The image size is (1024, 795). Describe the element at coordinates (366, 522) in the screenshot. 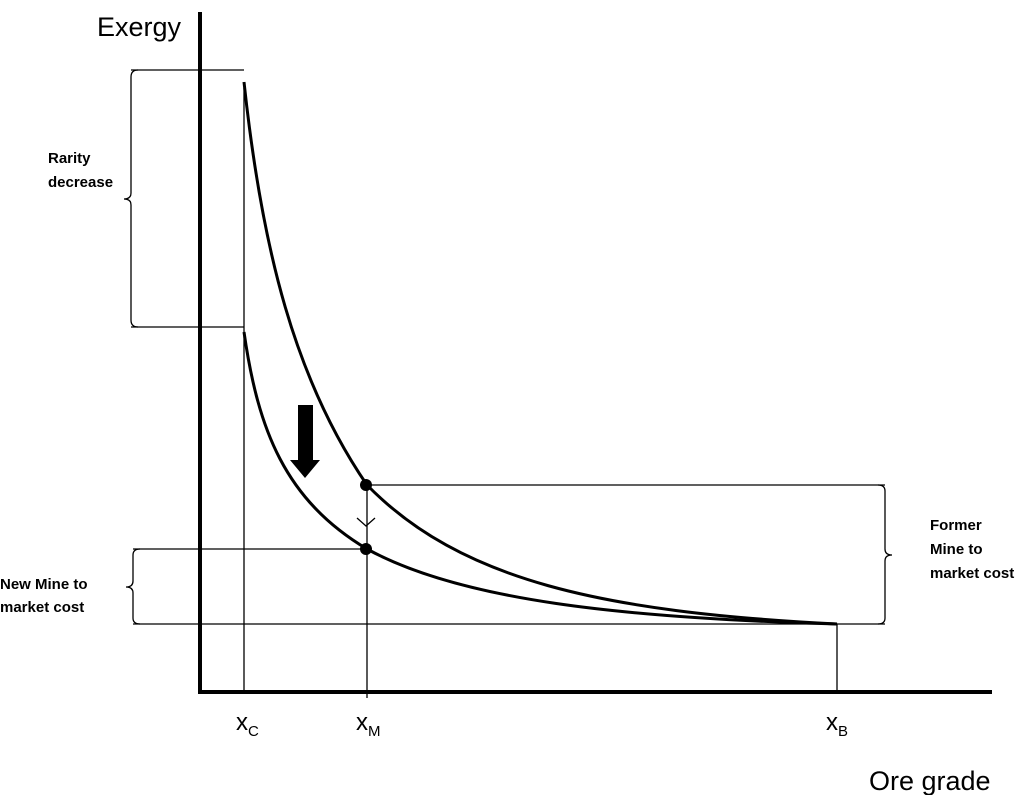

I see `small-down-arrow` at that location.